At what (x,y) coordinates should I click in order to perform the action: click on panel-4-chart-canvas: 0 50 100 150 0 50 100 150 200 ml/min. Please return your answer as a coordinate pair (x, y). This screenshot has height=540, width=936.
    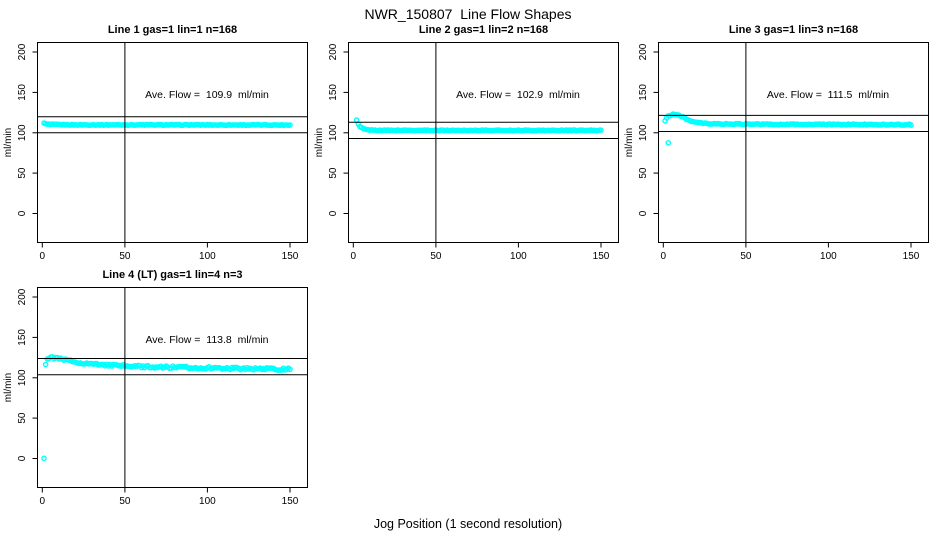
    Looking at the image, I should click on (155, 397).